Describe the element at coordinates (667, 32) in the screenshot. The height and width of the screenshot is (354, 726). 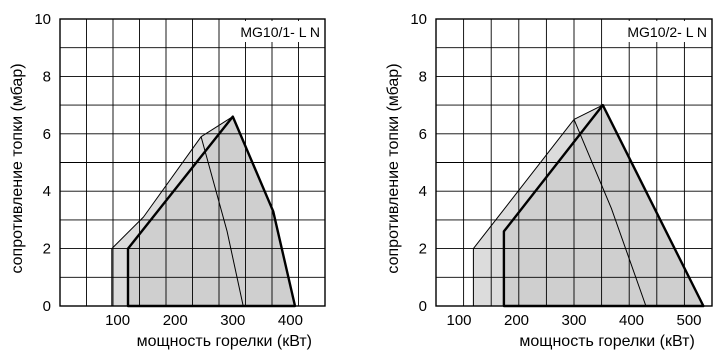
I see `model-label: MG10/2- L N` at that location.